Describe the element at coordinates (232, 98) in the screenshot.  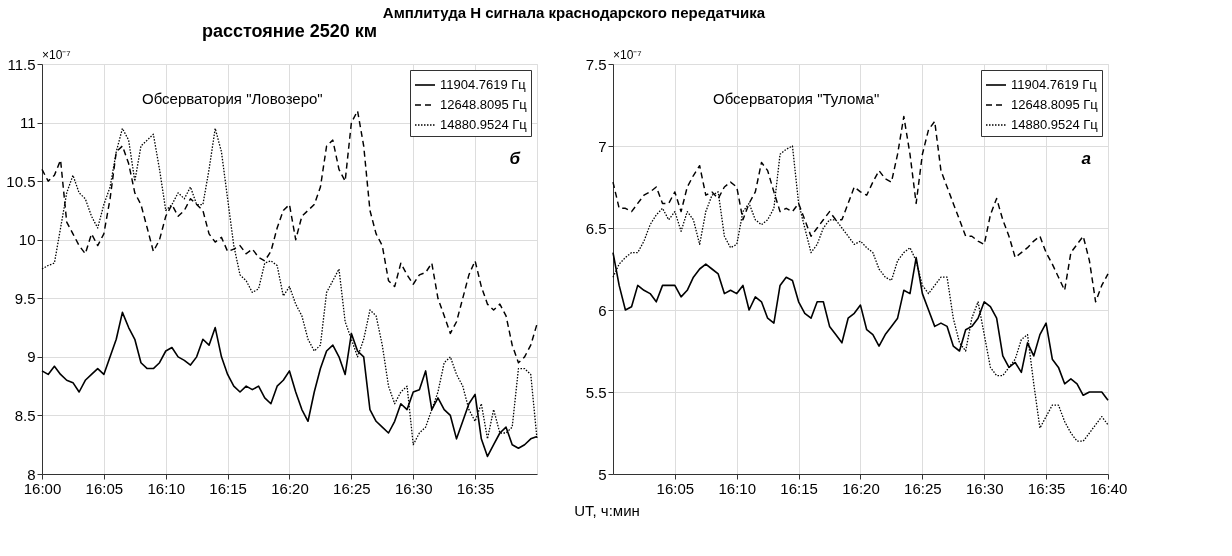
I see `annotation: Обсерватория "Ловозеро"` at that location.